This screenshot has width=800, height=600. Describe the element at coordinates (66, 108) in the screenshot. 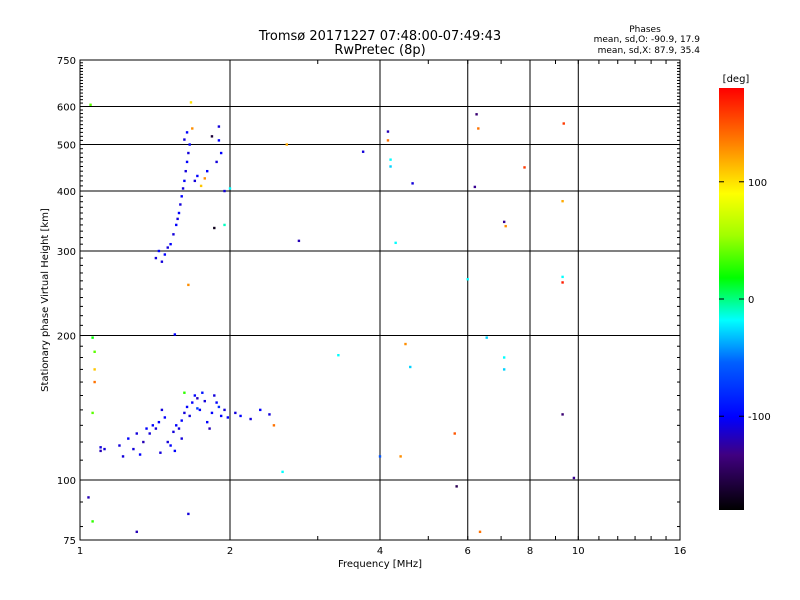

I see `y-tick-label: 600` at that location.